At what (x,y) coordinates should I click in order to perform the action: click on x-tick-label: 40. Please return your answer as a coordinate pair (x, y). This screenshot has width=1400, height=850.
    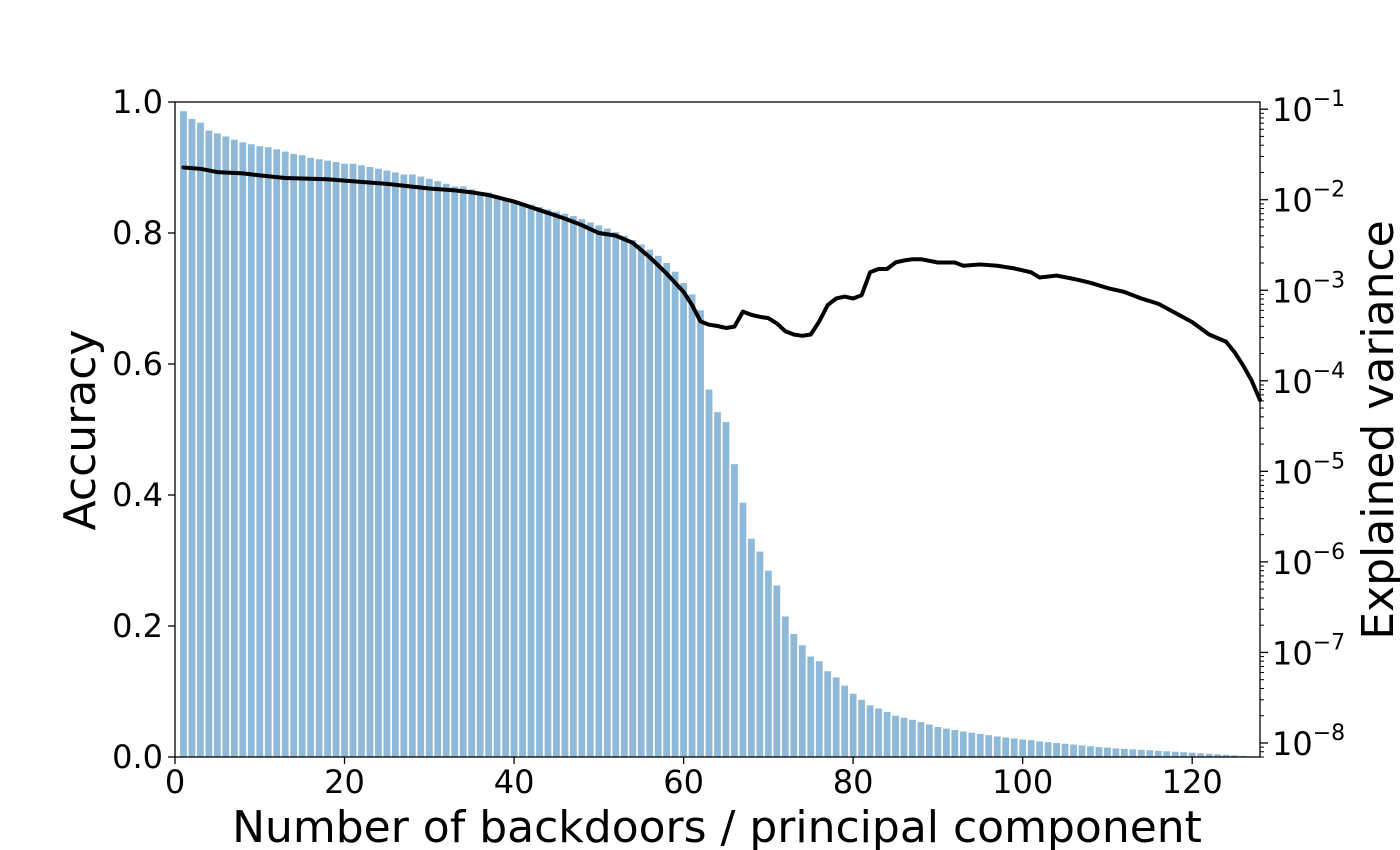
    Looking at the image, I should click on (514, 782).